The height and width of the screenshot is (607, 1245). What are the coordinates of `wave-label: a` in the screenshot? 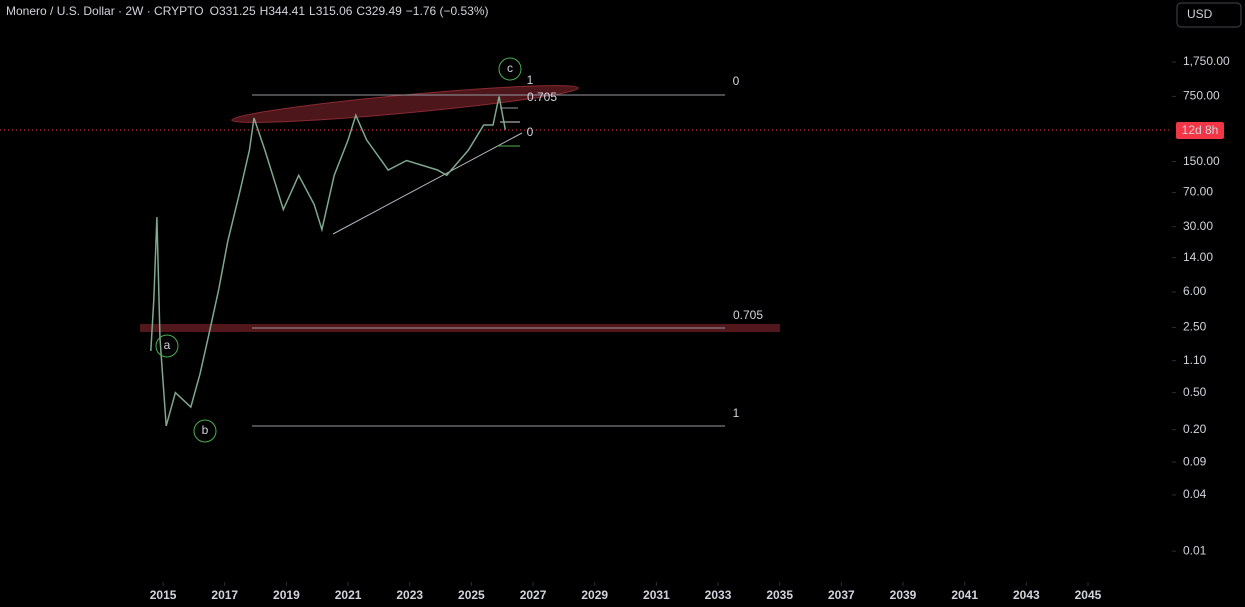 It's located at (167, 345).